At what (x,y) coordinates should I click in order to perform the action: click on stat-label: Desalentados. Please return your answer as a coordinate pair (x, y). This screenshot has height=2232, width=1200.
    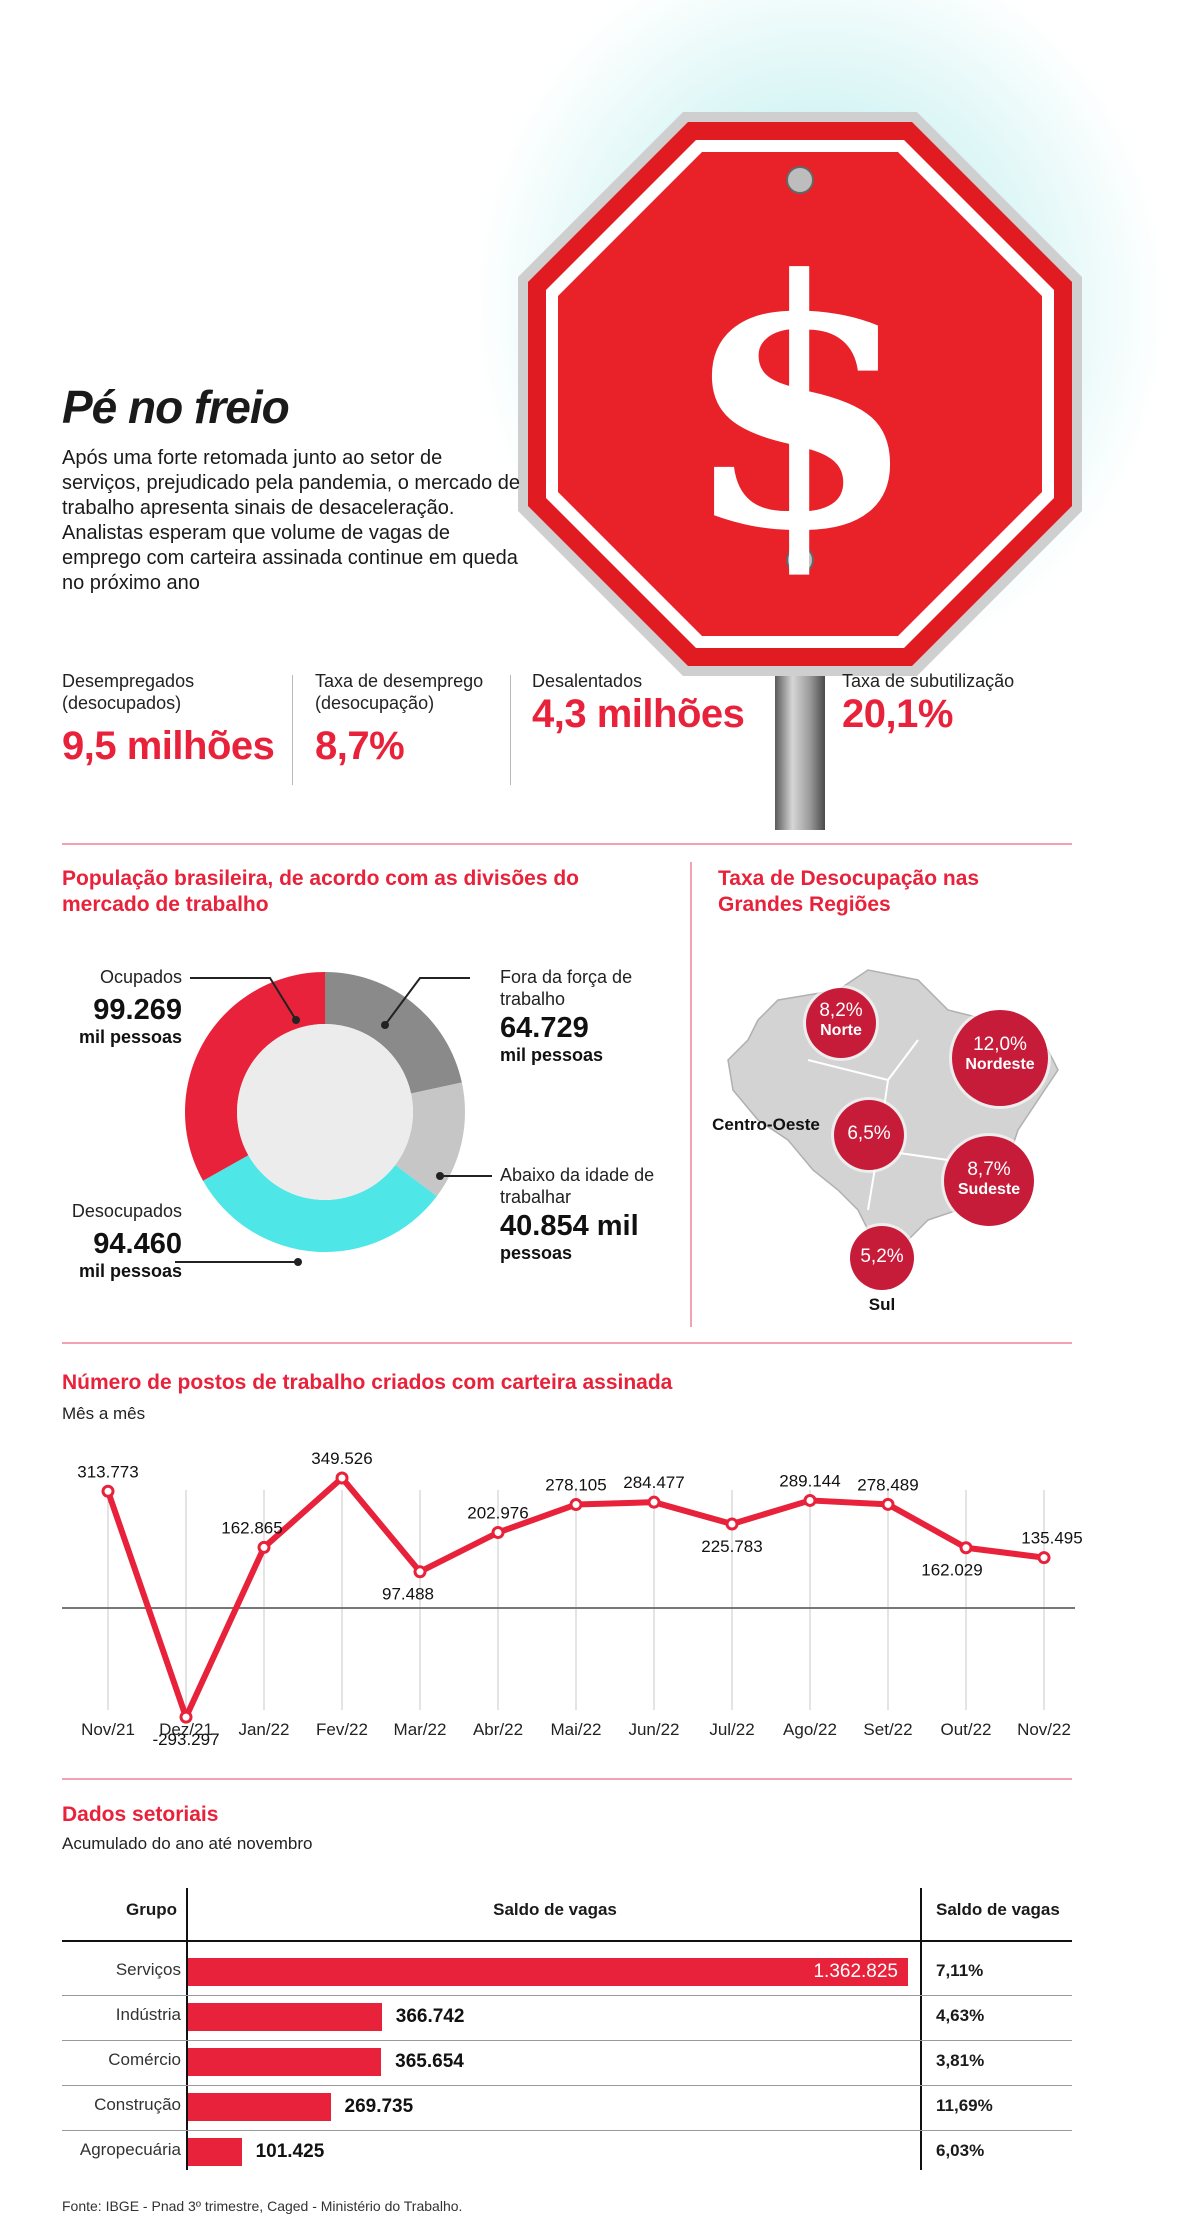
    Looking at the image, I should click on (587, 681).